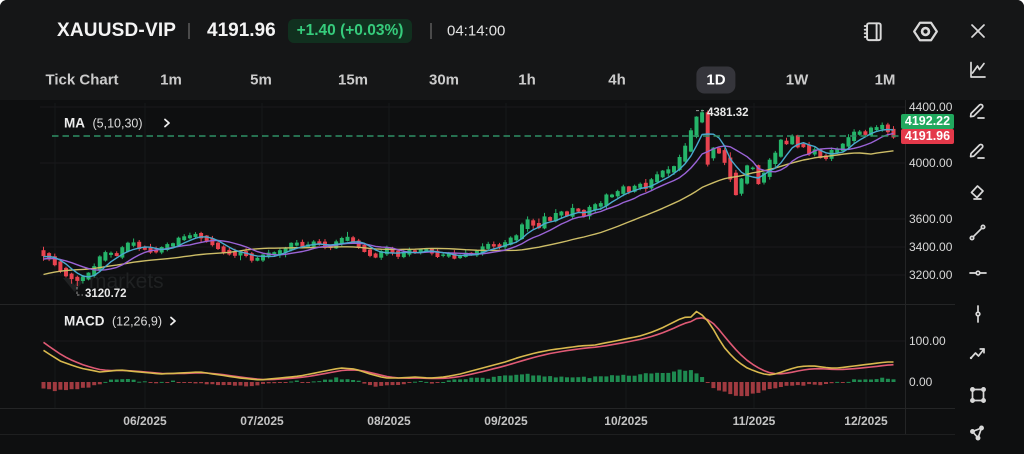  Describe the element at coordinates (126, 281) in the screenshot. I see `svg-text: markets` at that location.